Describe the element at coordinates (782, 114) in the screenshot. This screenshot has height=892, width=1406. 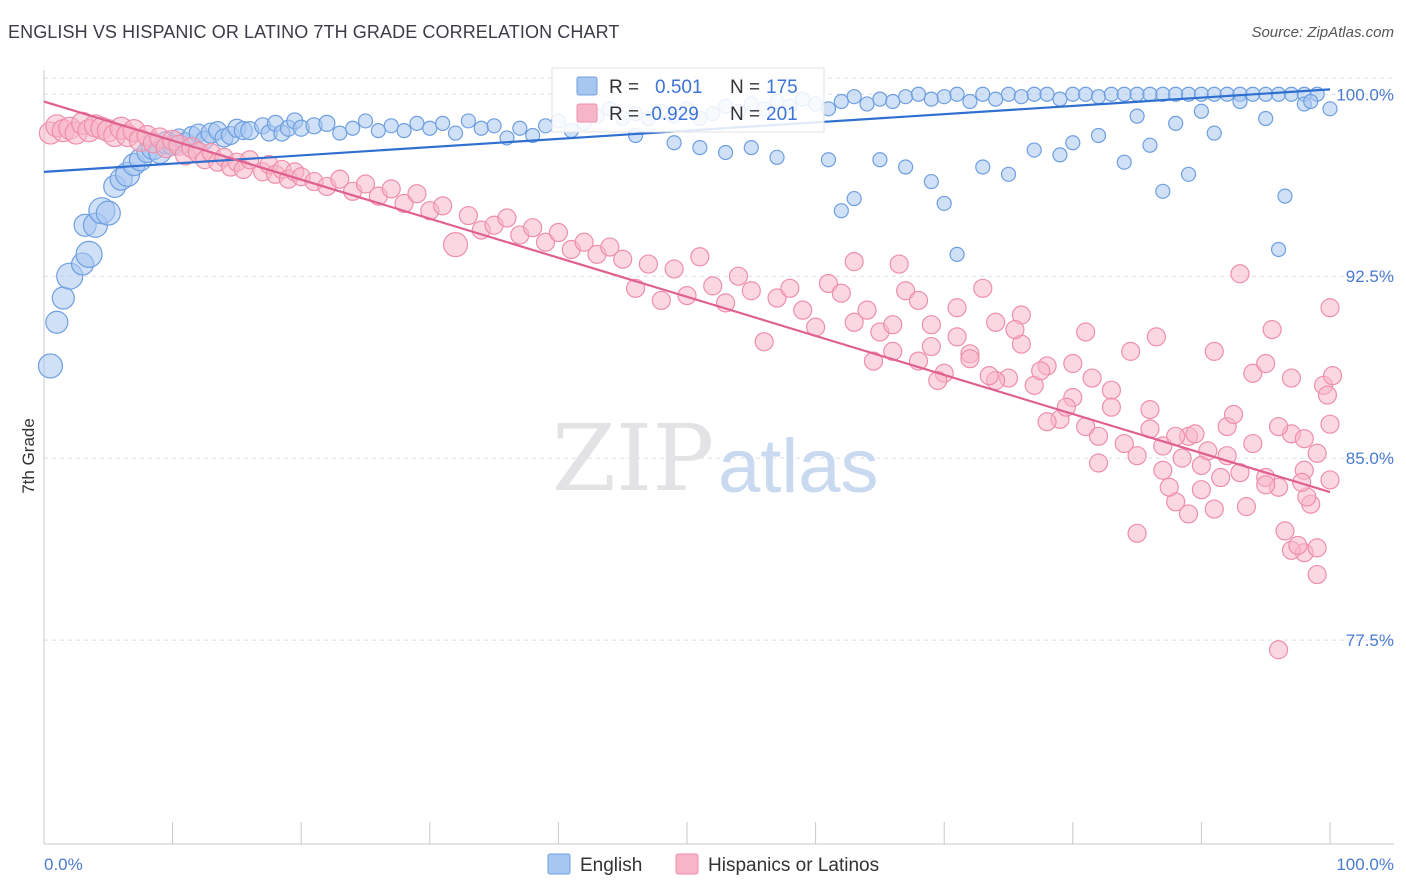
I see `hispanic-n-value: 201` at that location.